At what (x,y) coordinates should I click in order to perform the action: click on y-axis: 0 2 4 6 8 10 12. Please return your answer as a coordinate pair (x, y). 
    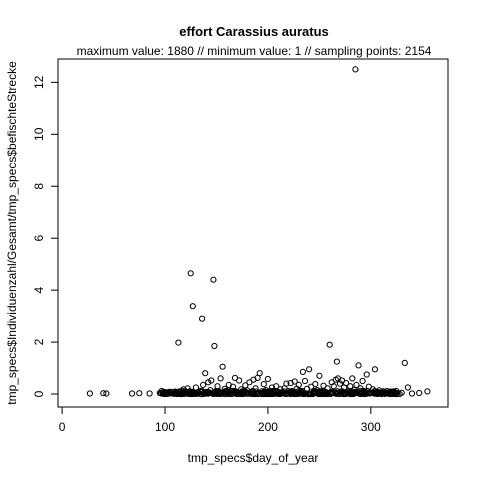
    Looking at the image, I should click on (45, 236).